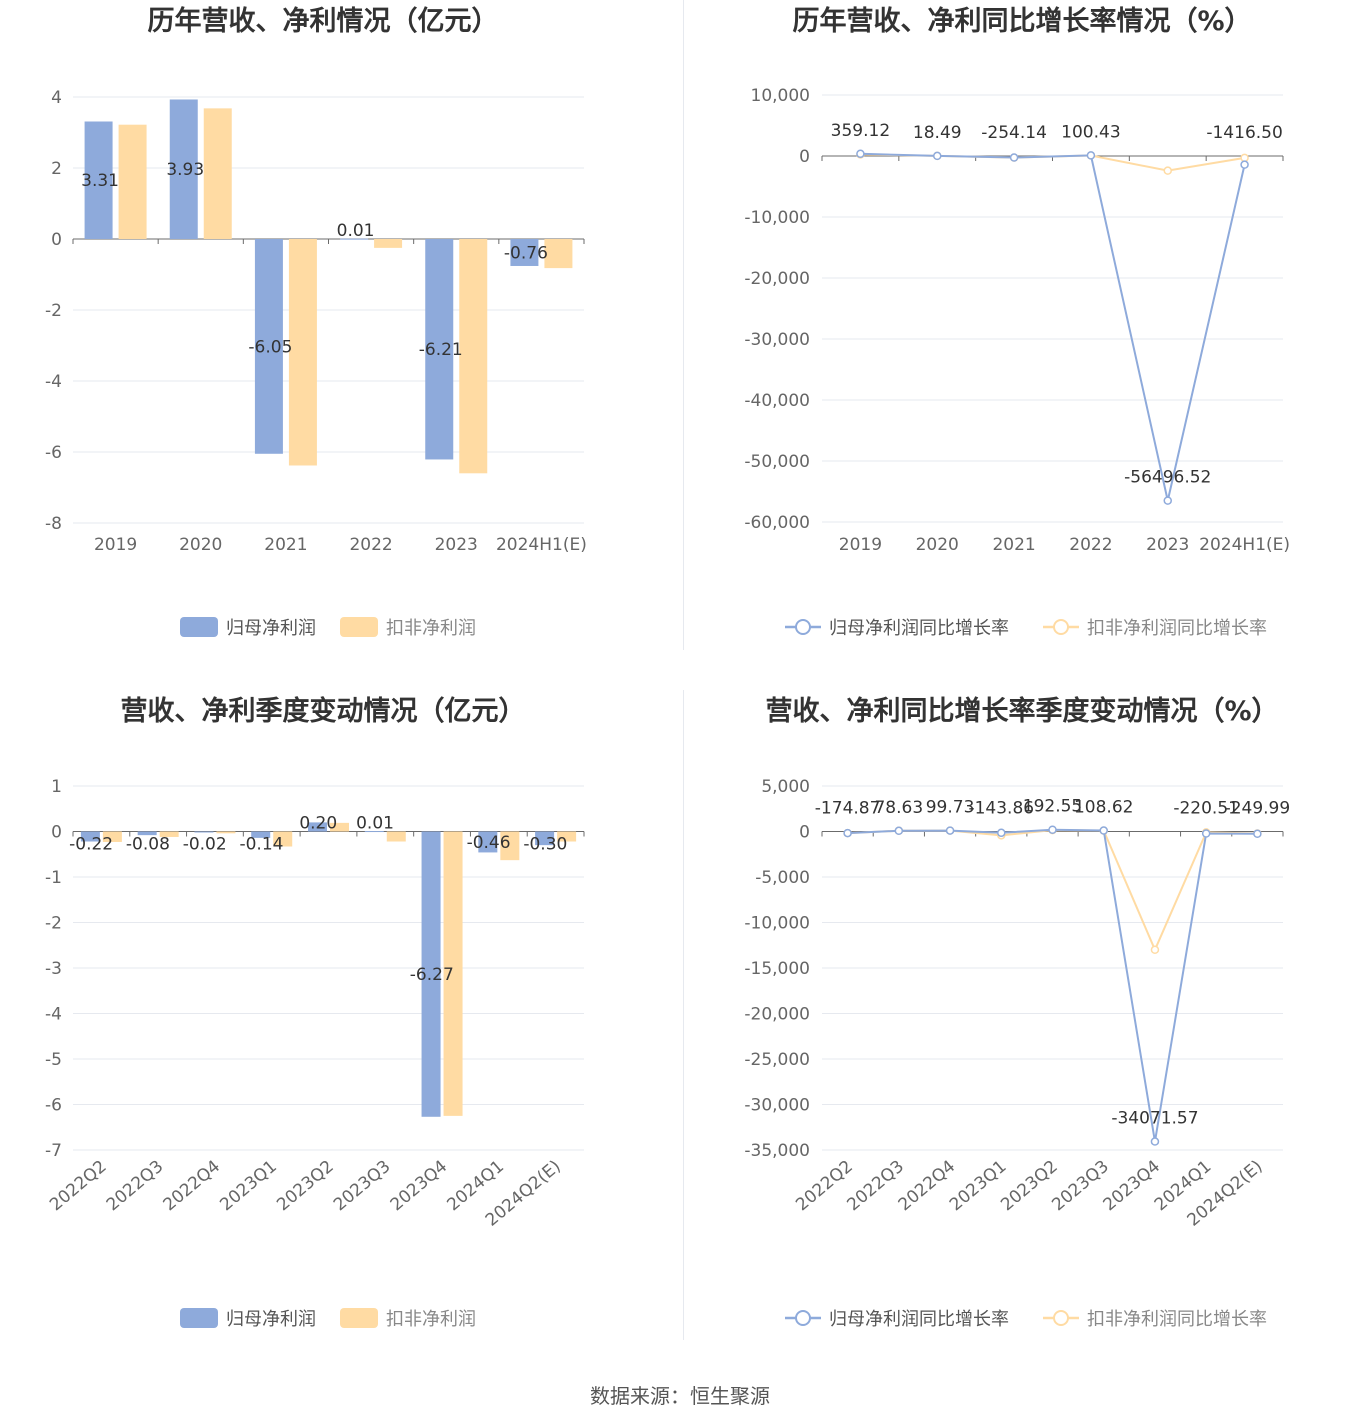  I want to click on y-tick-label: 4, so click(56, 98).